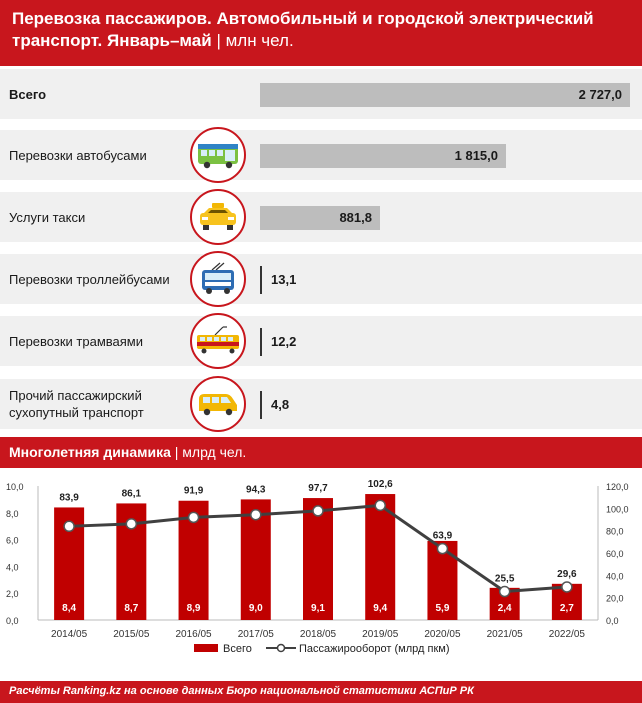 Image resolution: width=642 pixels, height=703 pixels. Describe the element at coordinates (380, 484) in the screenshot. I see `line-data-label: 102,6` at that location.